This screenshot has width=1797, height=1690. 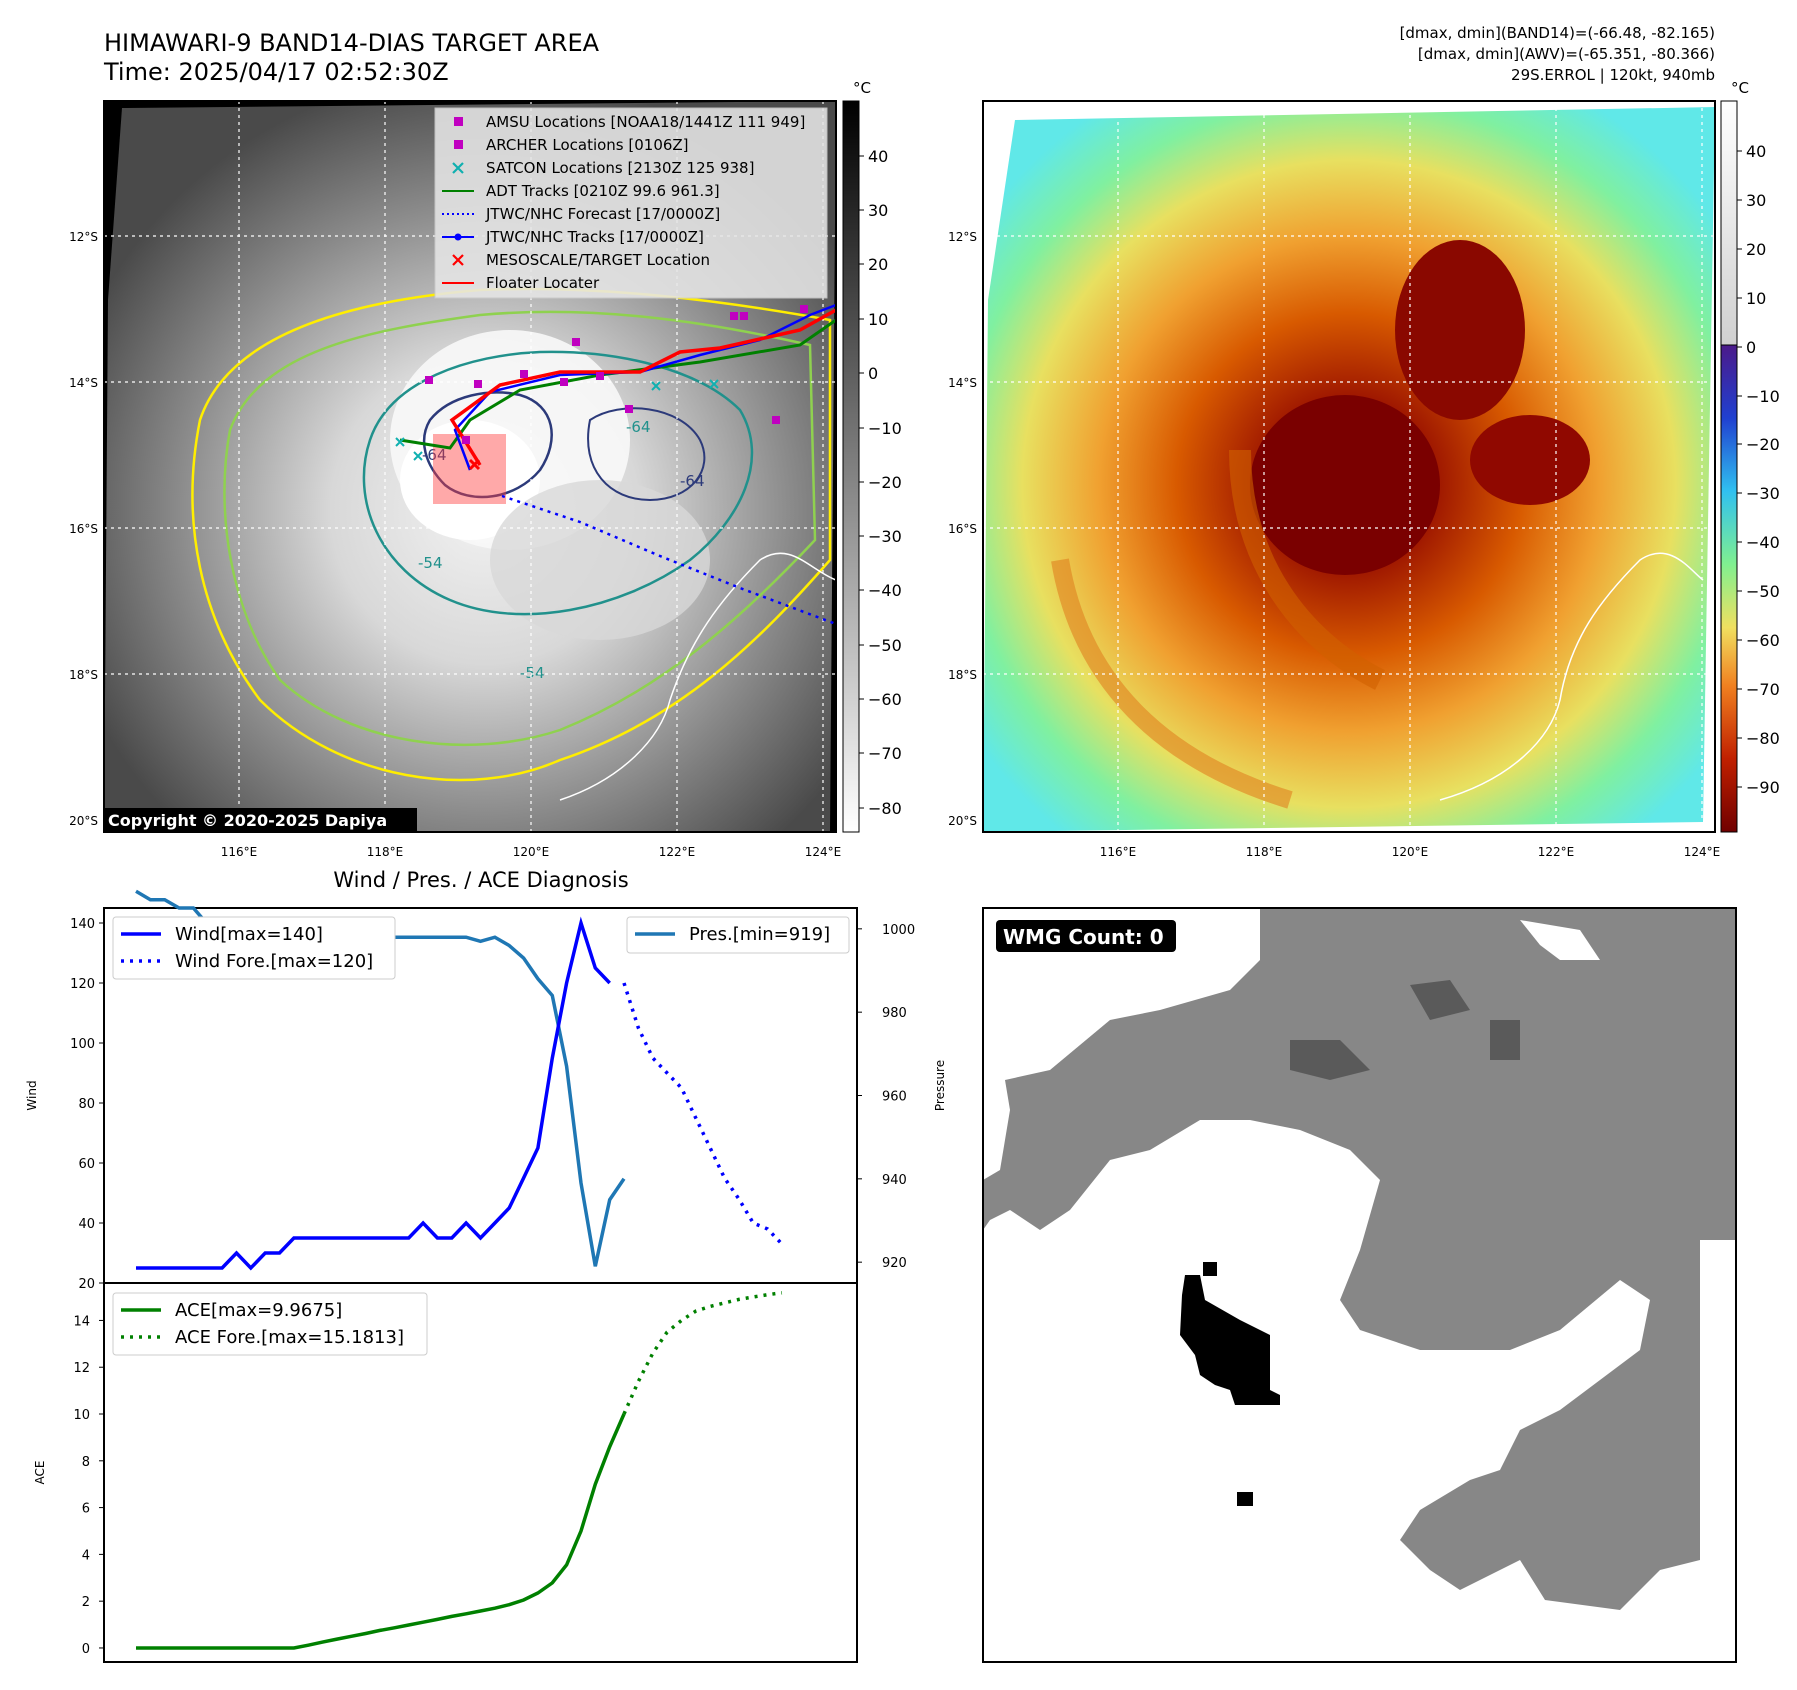 I want to click on colorbar-tick: −90, so click(x=1763, y=787).